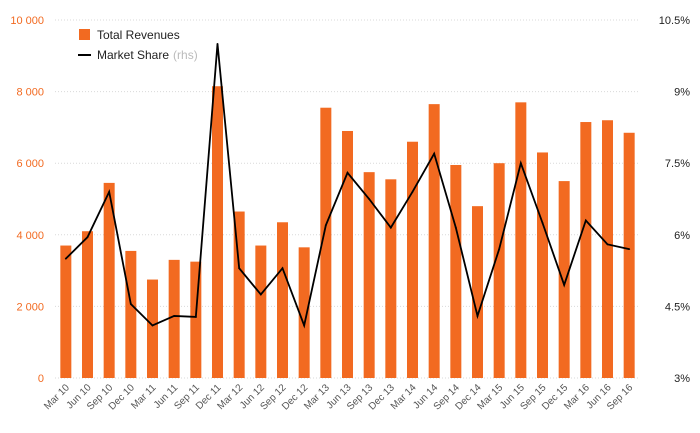 The image size is (700, 433). What do you see at coordinates (84, 34) in the screenshot?
I see `legend-swatch-total-revenues` at bounding box center [84, 34].